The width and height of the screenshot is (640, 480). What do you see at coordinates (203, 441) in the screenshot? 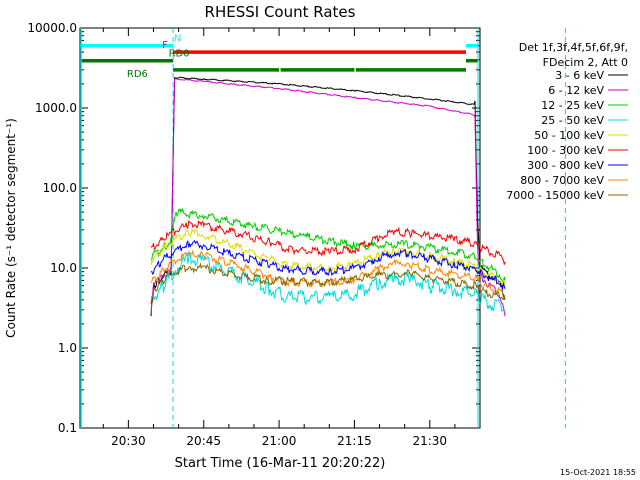
I see `x-tick-label: 20:45` at bounding box center [203, 441].